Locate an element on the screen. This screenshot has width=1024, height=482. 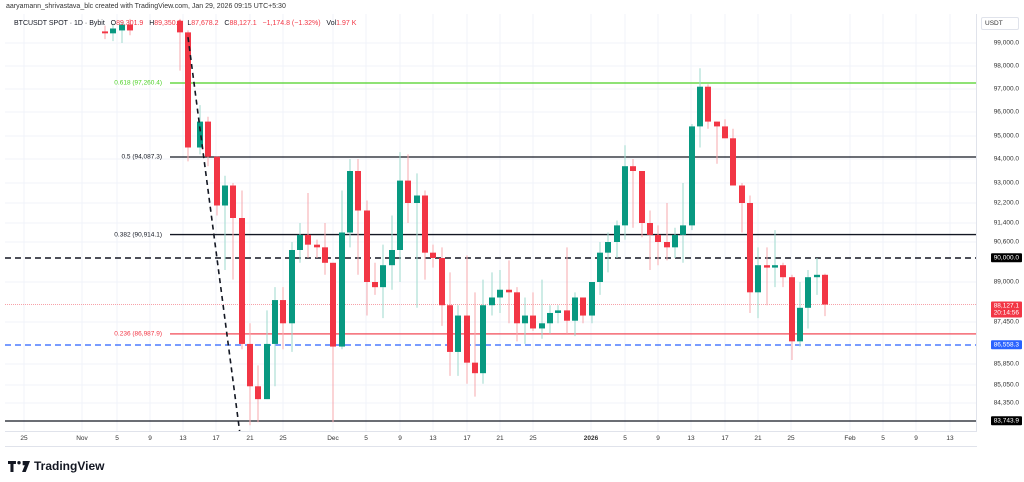
price-tick-label: 97,000.0 is located at coordinates (1006, 89).